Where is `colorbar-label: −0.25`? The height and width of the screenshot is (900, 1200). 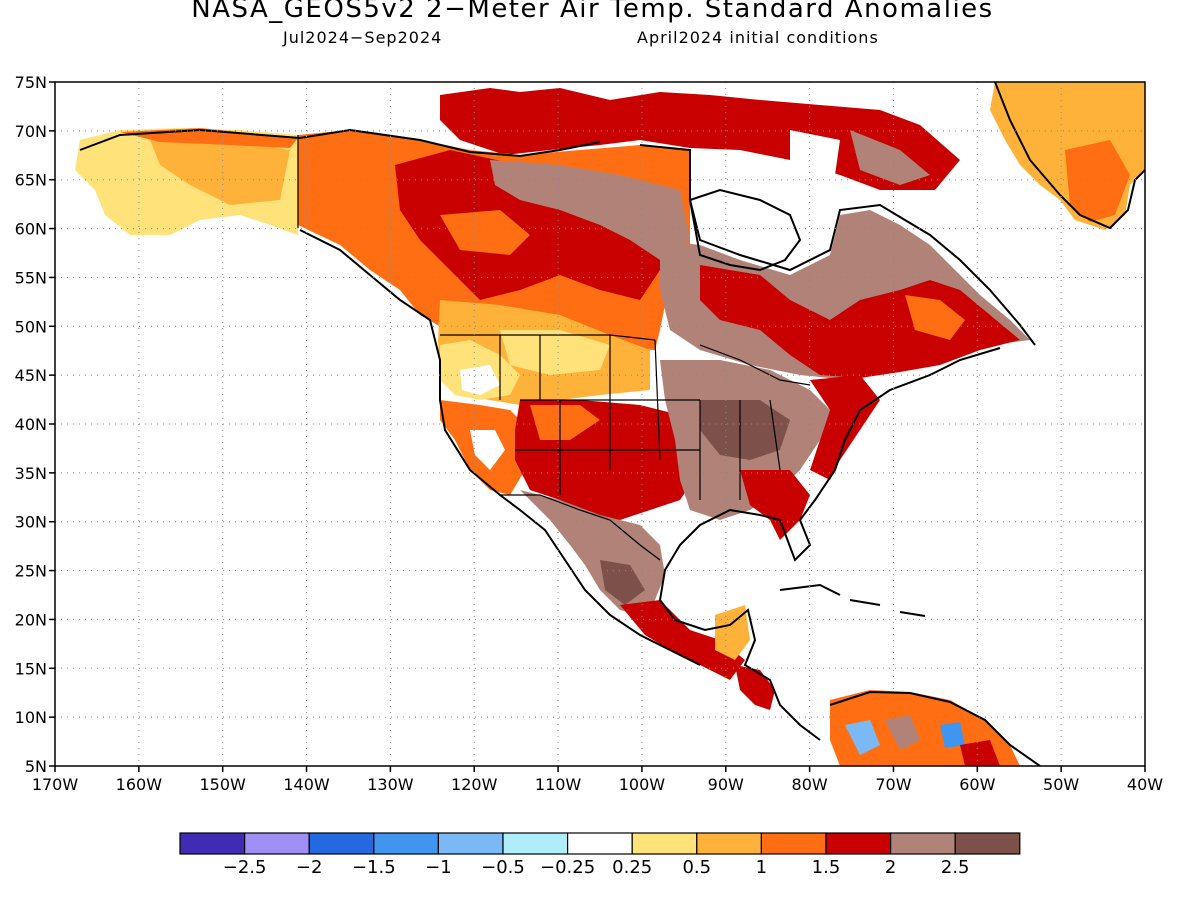 colorbar-label: −0.25 is located at coordinates (567, 867).